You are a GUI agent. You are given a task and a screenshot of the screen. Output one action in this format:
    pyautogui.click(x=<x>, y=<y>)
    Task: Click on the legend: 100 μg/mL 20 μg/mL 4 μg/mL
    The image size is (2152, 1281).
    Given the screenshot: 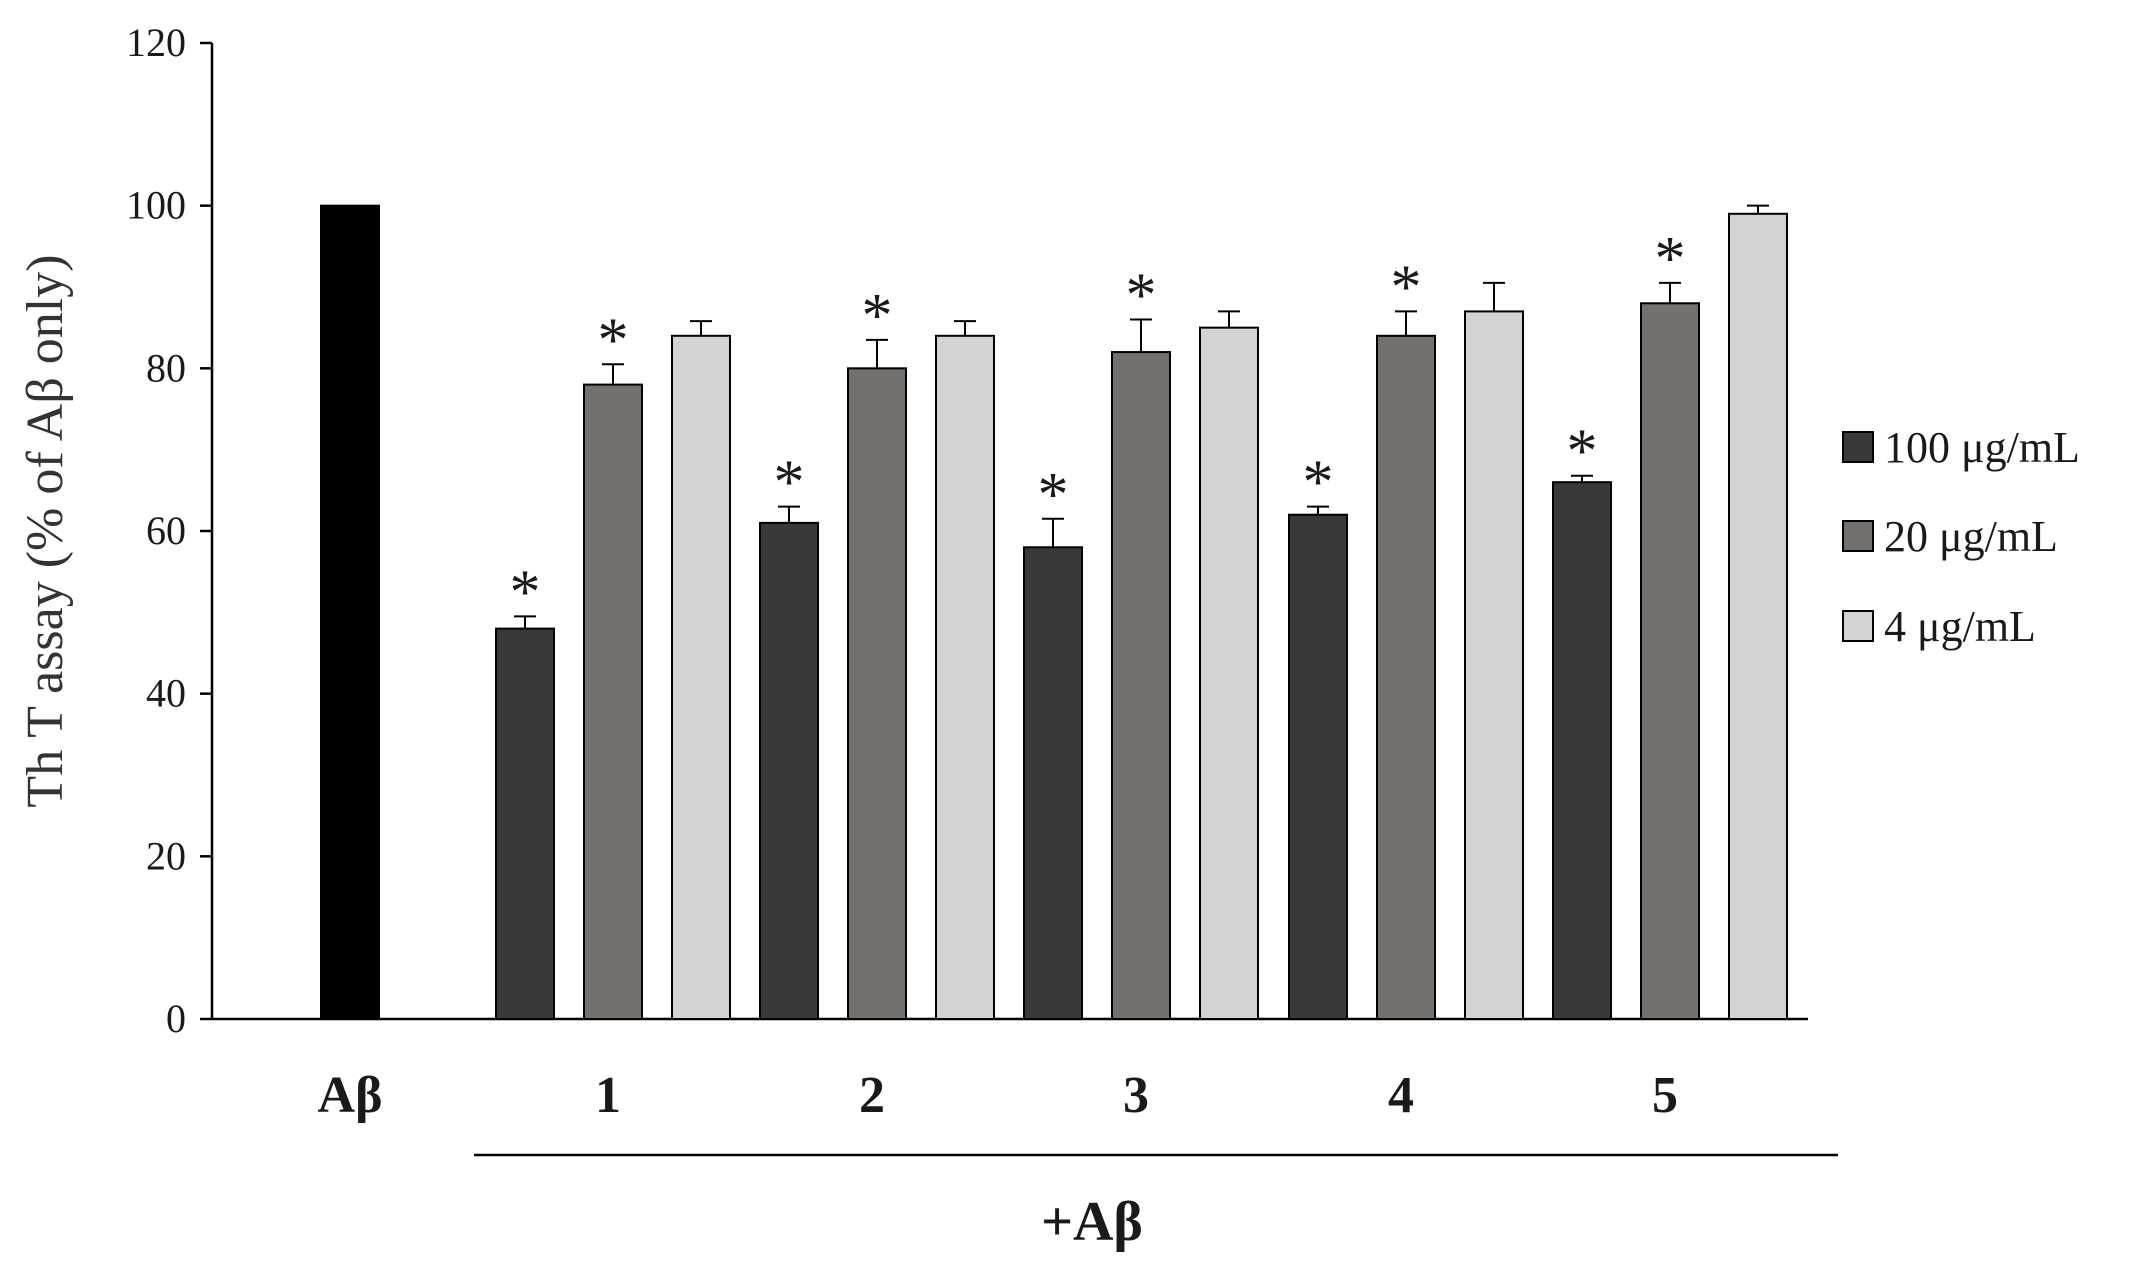 What is the action you would take?
    pyautogui.click(x=1961, y=537)
    